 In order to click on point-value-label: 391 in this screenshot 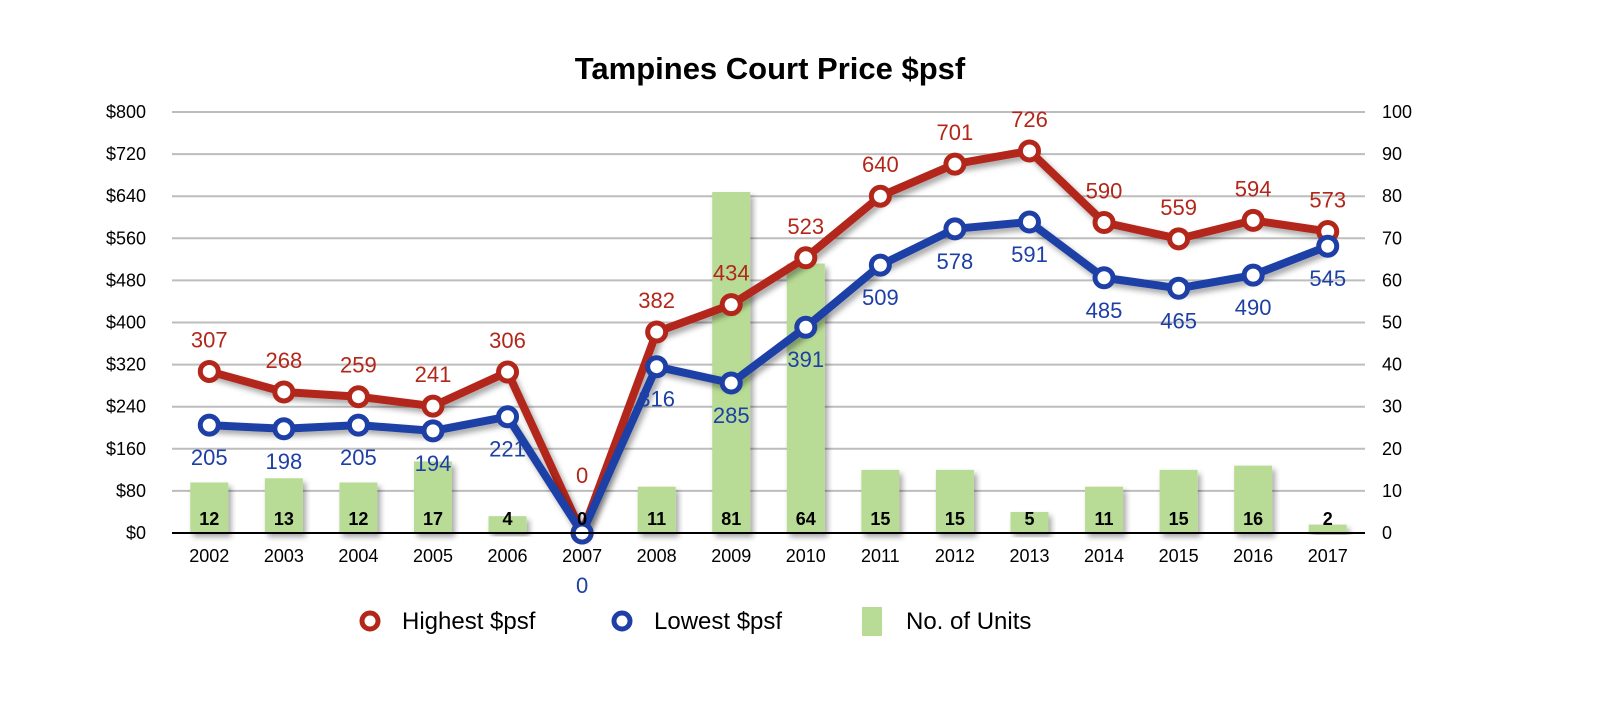, I will do `click(805, 359)`.